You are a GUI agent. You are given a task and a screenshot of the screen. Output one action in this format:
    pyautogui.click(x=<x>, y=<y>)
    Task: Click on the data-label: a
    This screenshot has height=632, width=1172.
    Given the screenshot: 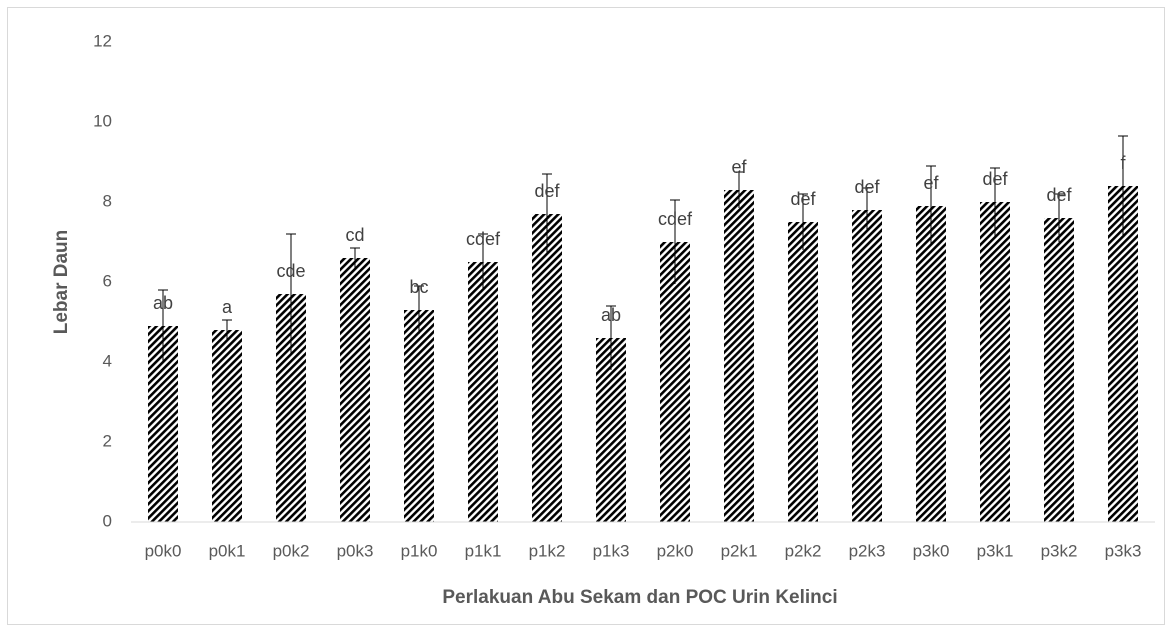 What is the action you would take?
    pyautogui.click(x=227, y=307)
    